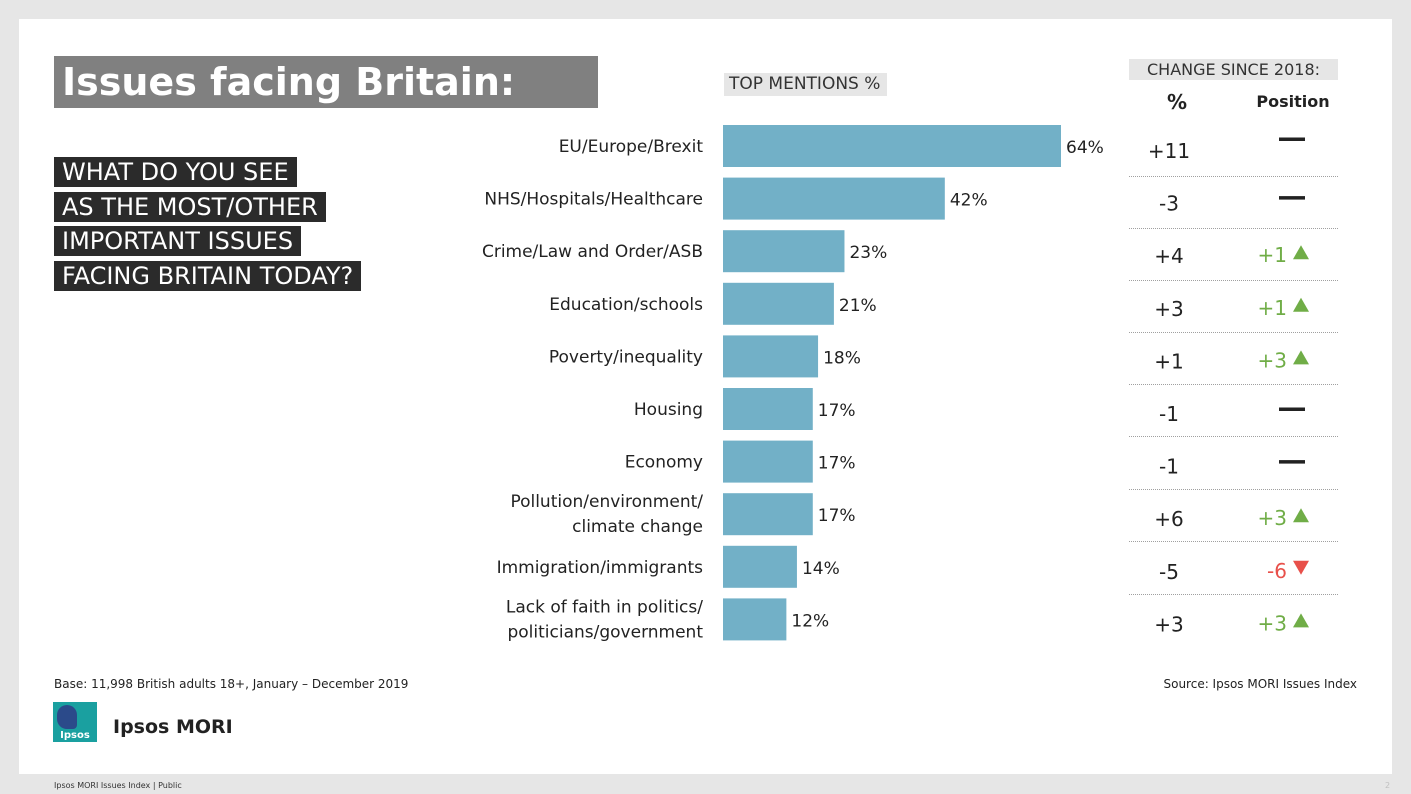 The height and width of the screenshot is (794, 1411). Describe the element at coordinates (810, 621) in the screenshot. I see `bar-value-label: 12%` at that location.